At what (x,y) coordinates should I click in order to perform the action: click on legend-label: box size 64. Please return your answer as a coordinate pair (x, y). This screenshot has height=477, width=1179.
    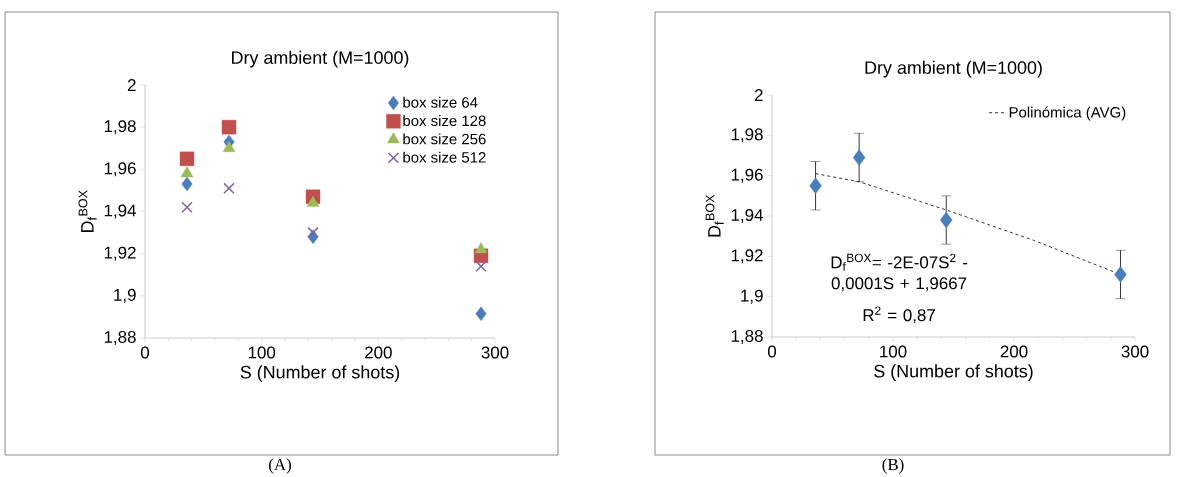
    Looking at the image, I should click on (440, 102).